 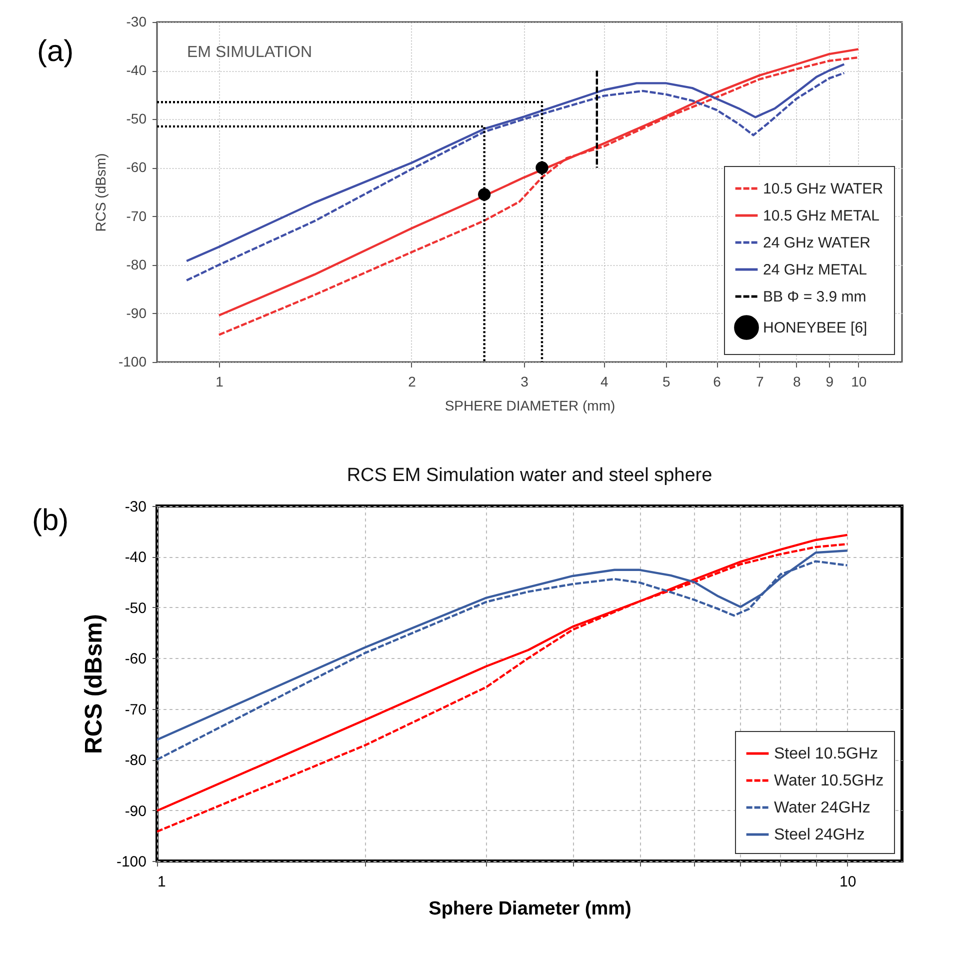 What do you see at coordinates (815, 270) in the screenshot?
I see `legend-label: 24 GHz METAL` at bounding box center [815, 270].